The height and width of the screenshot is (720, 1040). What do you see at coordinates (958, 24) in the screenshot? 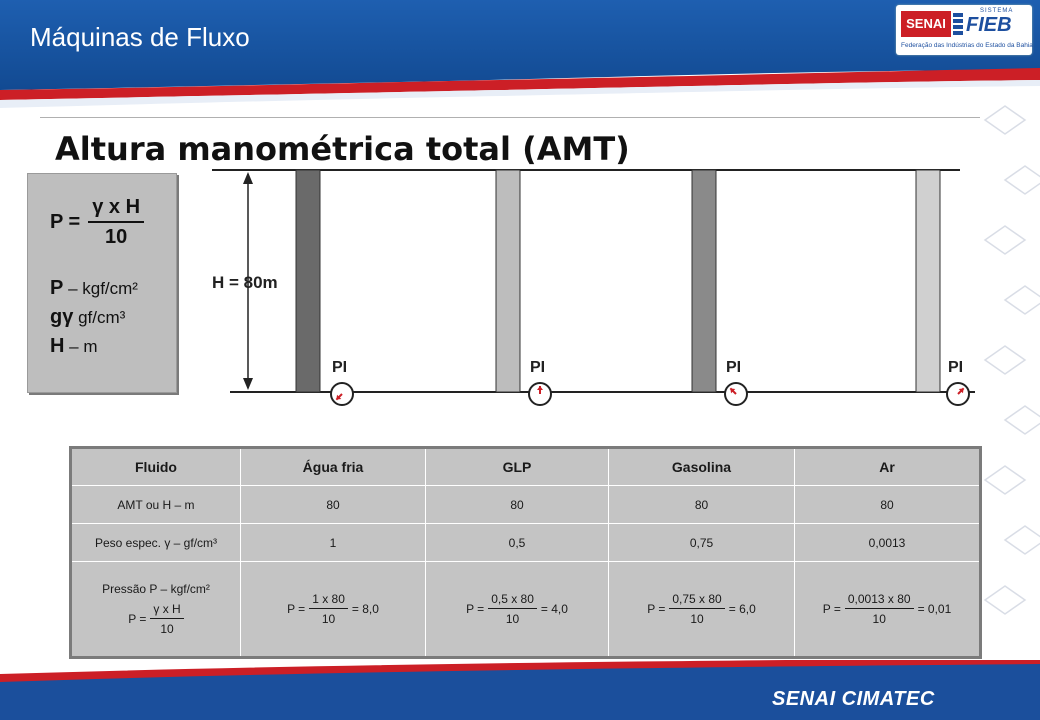
I see `logo-bars-icon` at bounding box center [958, 24].